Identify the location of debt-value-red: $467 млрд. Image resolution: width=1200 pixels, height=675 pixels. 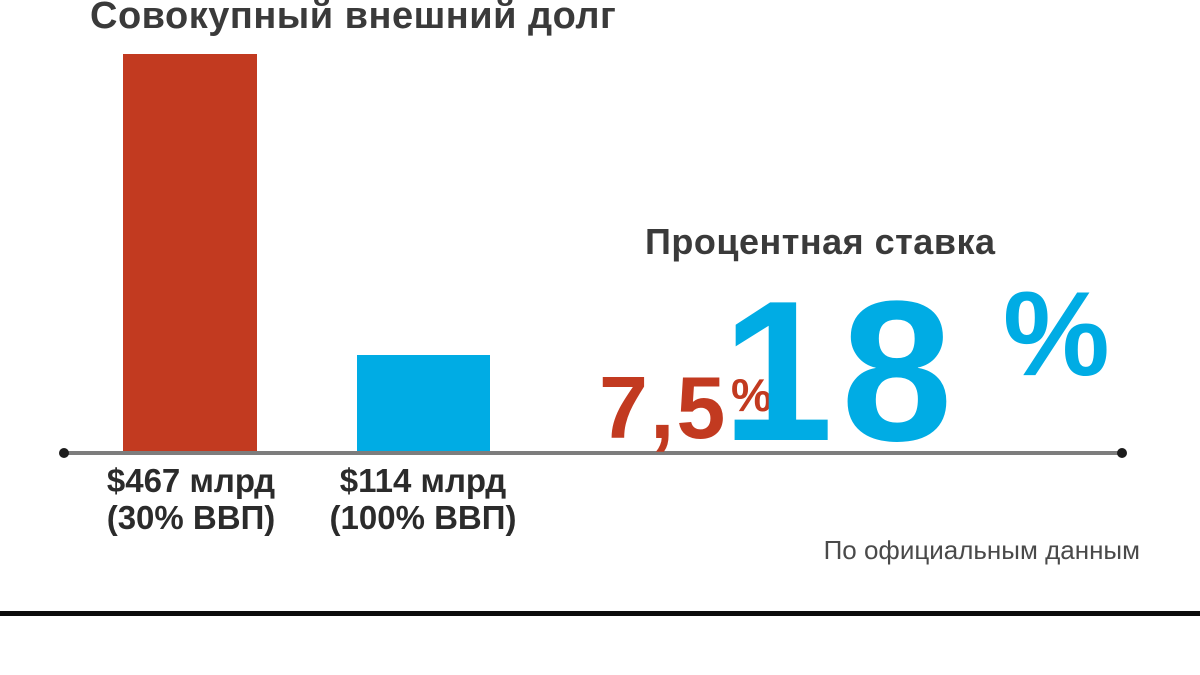
(191, 480).